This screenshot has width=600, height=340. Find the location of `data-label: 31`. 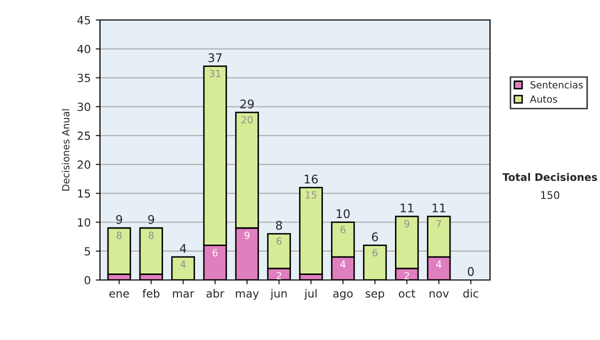

data-label: 31 is located at coordinates (215, 74).